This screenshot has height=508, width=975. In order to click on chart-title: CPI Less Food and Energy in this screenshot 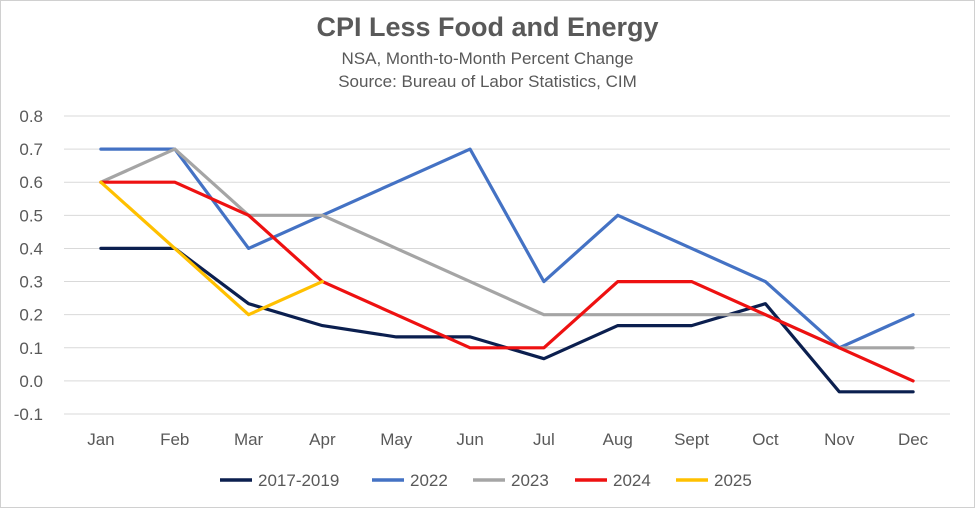, I will do `click(487, 27)`.